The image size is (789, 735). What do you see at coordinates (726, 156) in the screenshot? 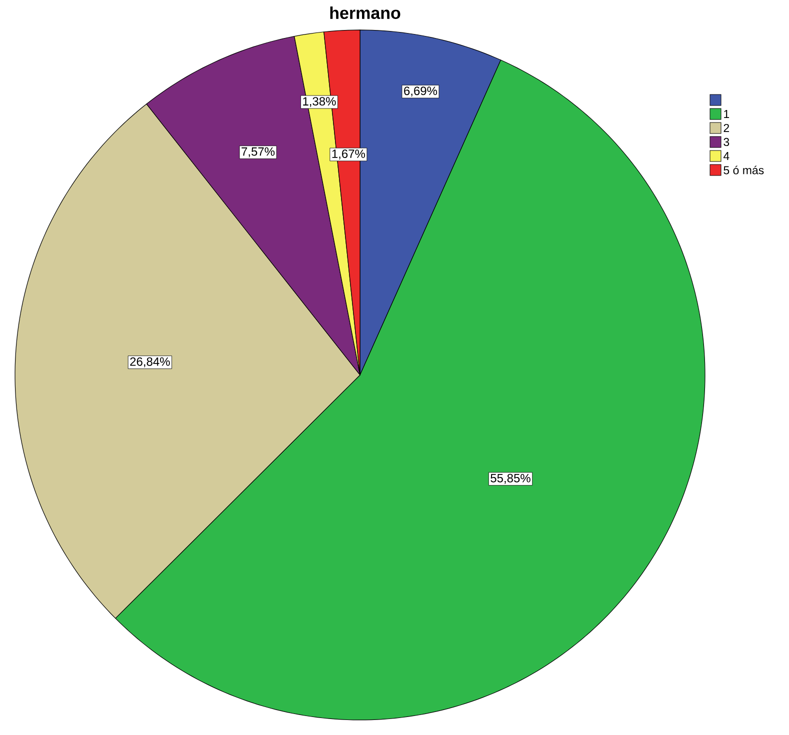
I see `legend-label: 4` at bounding box center [726, 156].